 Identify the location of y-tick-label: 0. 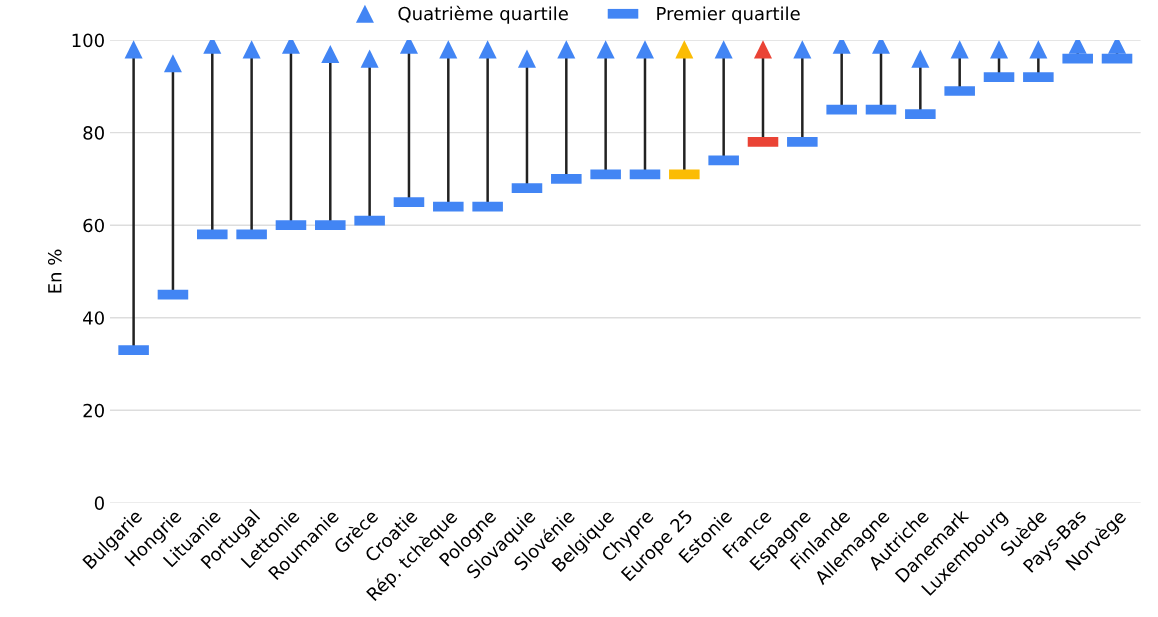
(99, 503).